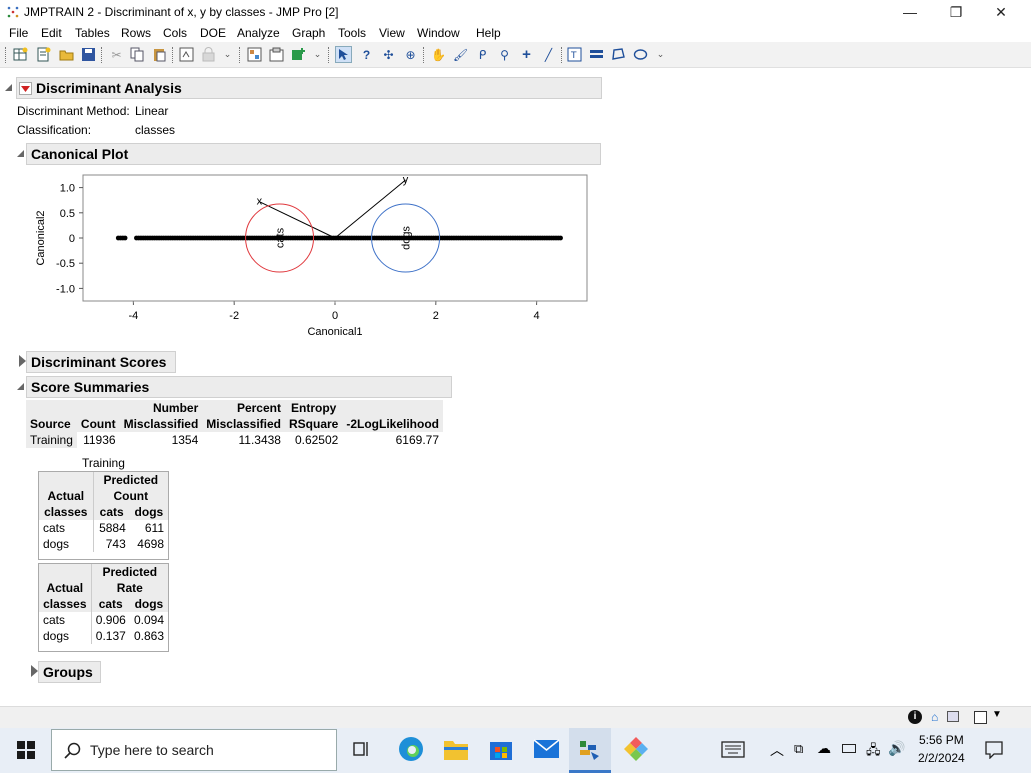 This screenshot has width=1031, height=773. Describe the element at coordinates (159, 54) in the screenshot. I see `paste-icon` at that location.